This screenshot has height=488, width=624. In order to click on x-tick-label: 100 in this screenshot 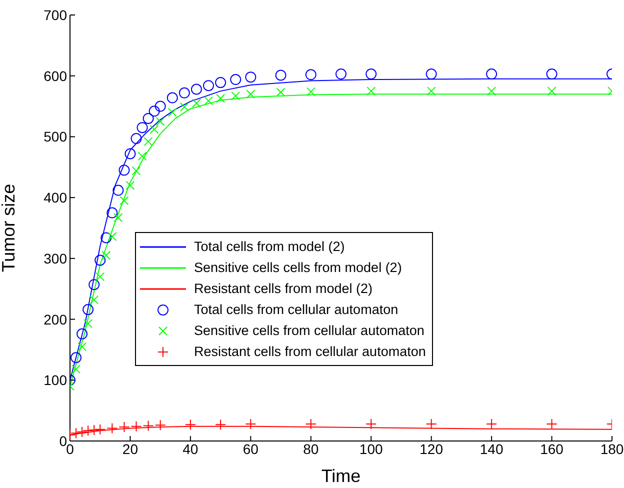, I will do `click(371, 448)`.